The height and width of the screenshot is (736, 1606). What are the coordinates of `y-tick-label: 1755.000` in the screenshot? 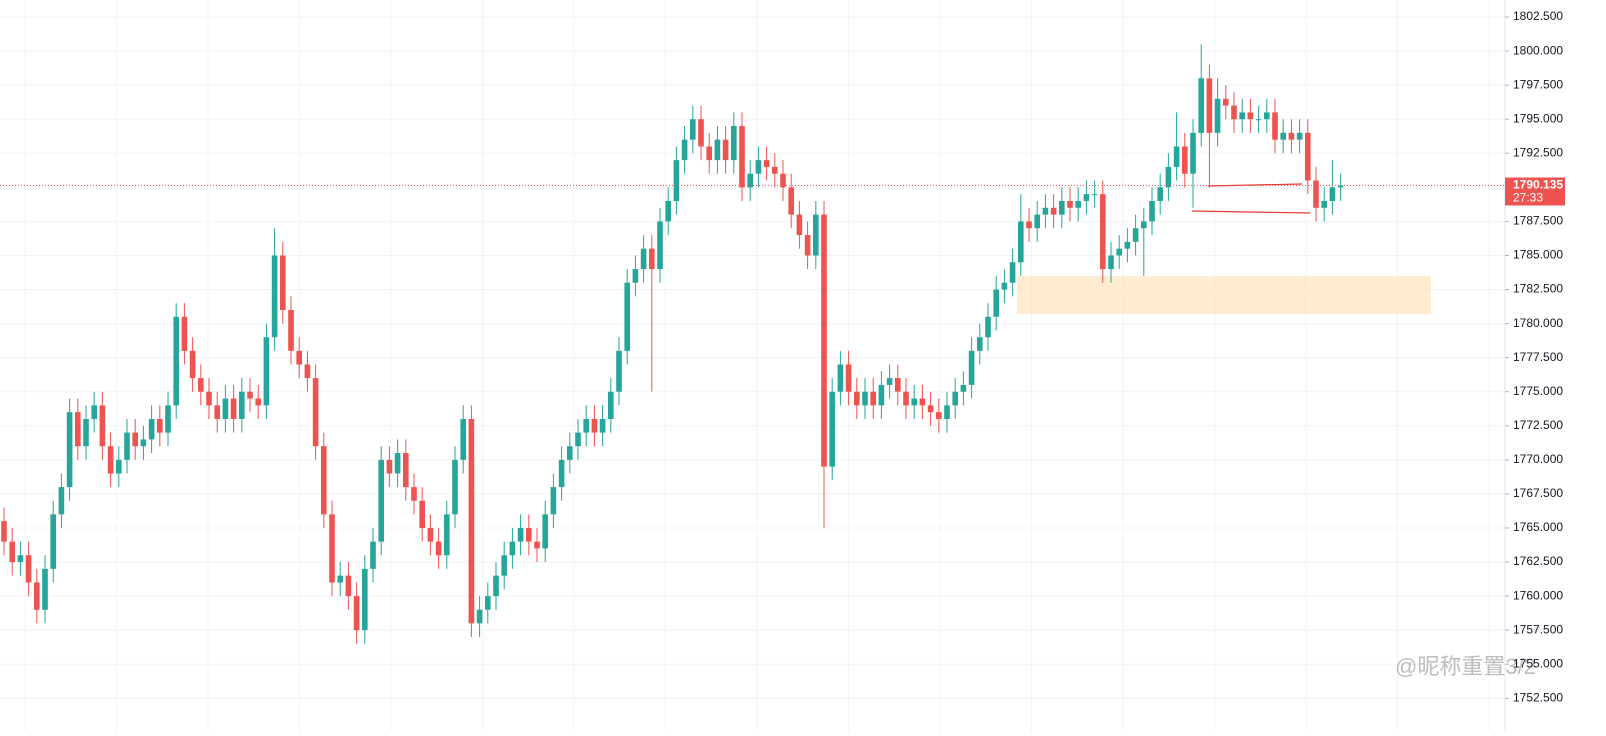 It's located at (1538, 663).